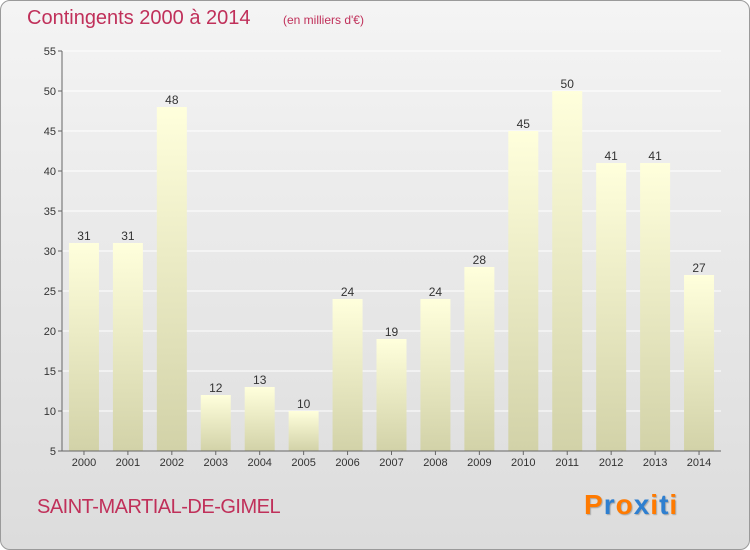 The width and height of the screenshot is (750, 550). What do you see at coordinates (567, 271) in the screenshot?
I see `bar-2011` at bounding box center [567, 271].